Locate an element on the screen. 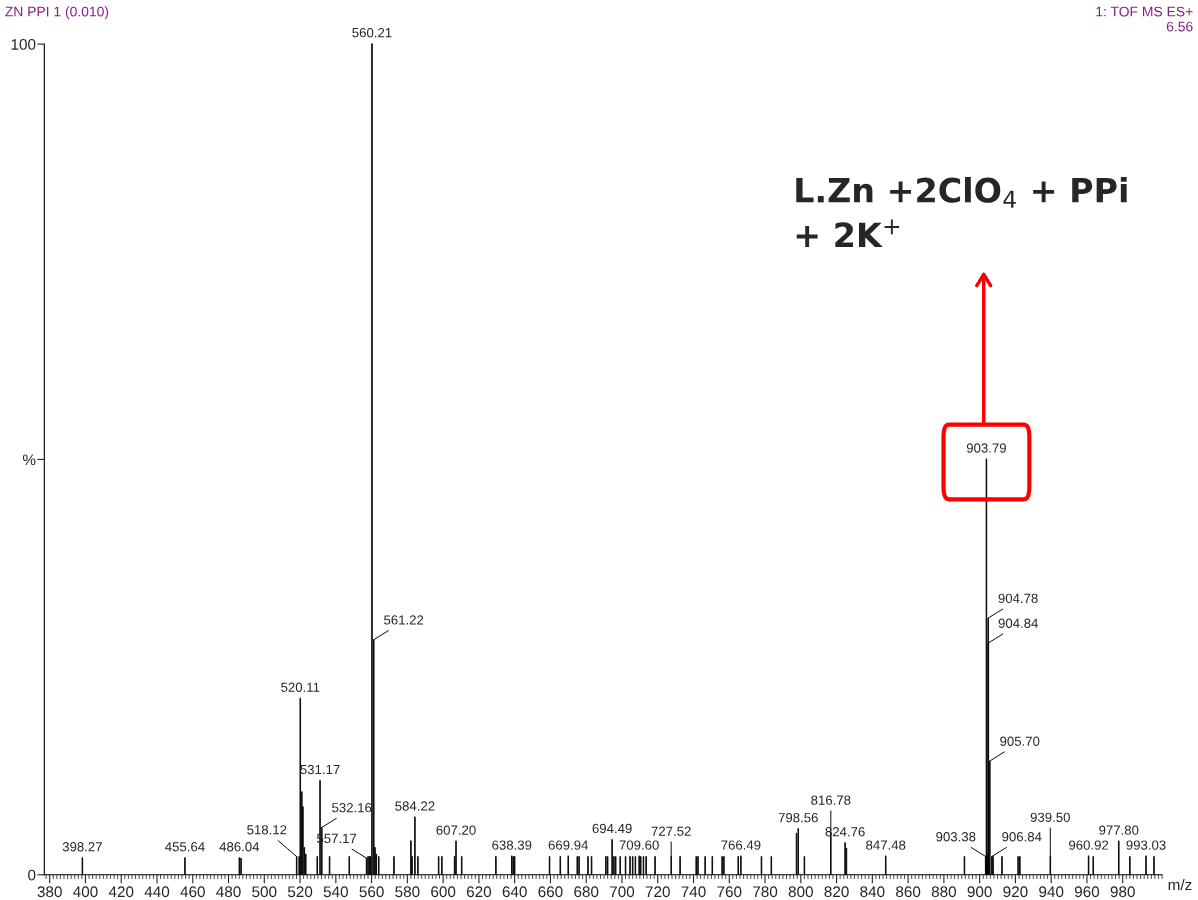 Image resolution: width=1198 pixels, height=900 pixels. text: L.Zn +2ClO$_{4}$ + PPi + 2K$^{+}$ is located at coordinates (961, 212).